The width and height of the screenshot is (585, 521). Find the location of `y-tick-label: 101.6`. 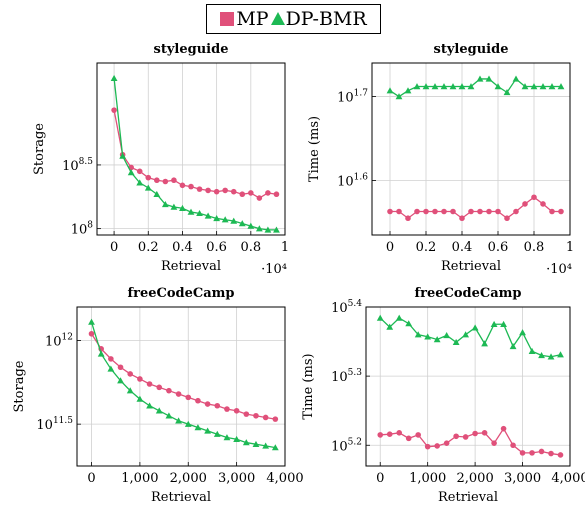

y-tick-label: 101.6 is located at coordinates (352, 180).